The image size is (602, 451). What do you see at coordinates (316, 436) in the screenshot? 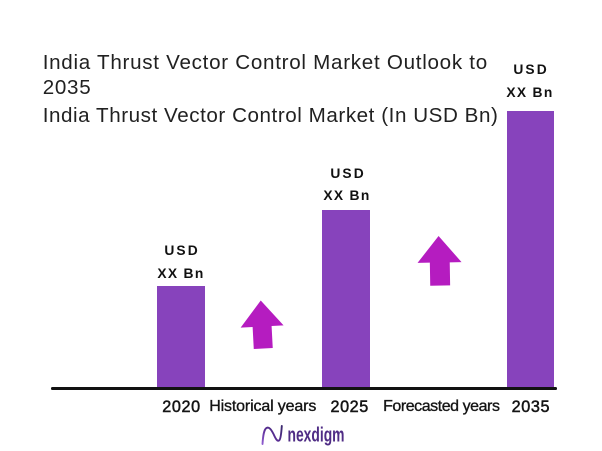
I see `svg-text: nexdigm` at bounding box center [316, 436].